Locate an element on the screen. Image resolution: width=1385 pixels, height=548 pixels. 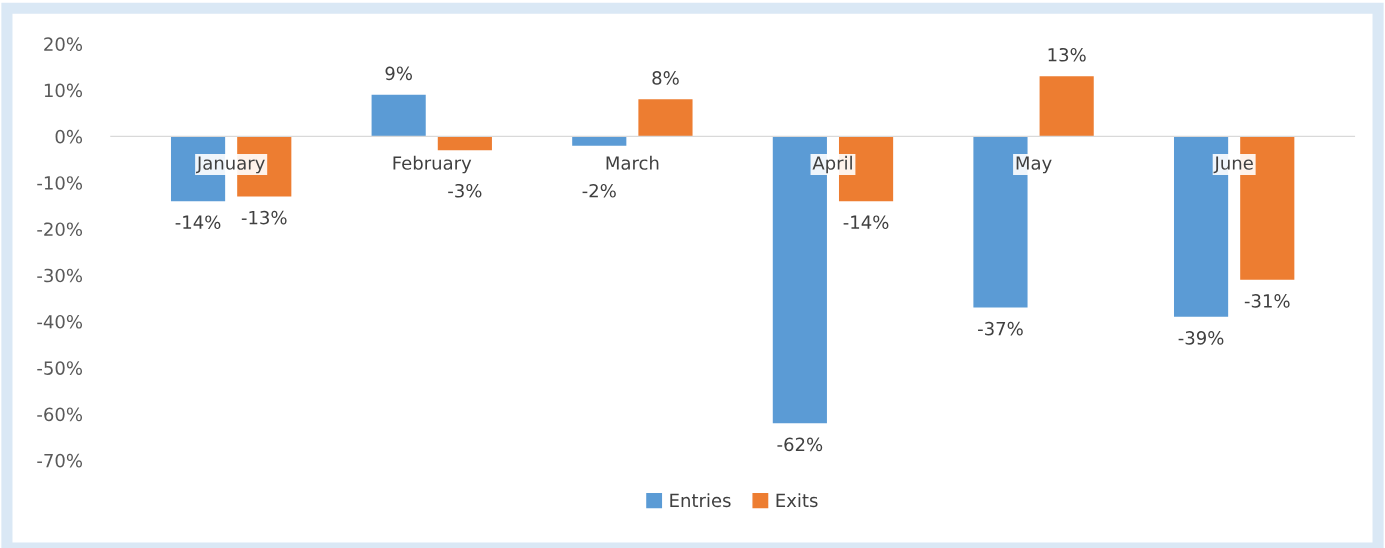
data-label: -39% is located at coordinates (1201, 338).